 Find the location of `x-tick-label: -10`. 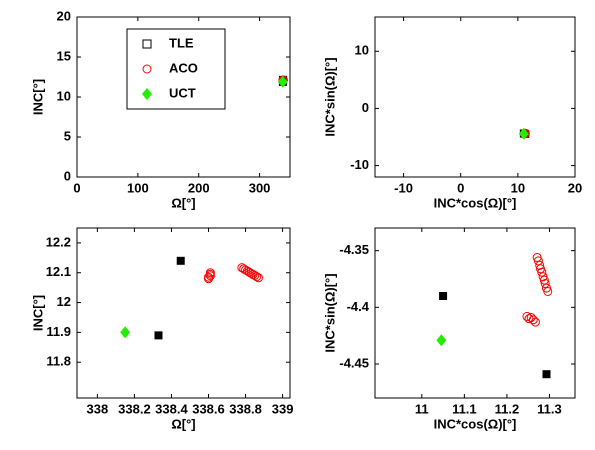

x-tick-label: -10 is located at coordinates (403, 187).